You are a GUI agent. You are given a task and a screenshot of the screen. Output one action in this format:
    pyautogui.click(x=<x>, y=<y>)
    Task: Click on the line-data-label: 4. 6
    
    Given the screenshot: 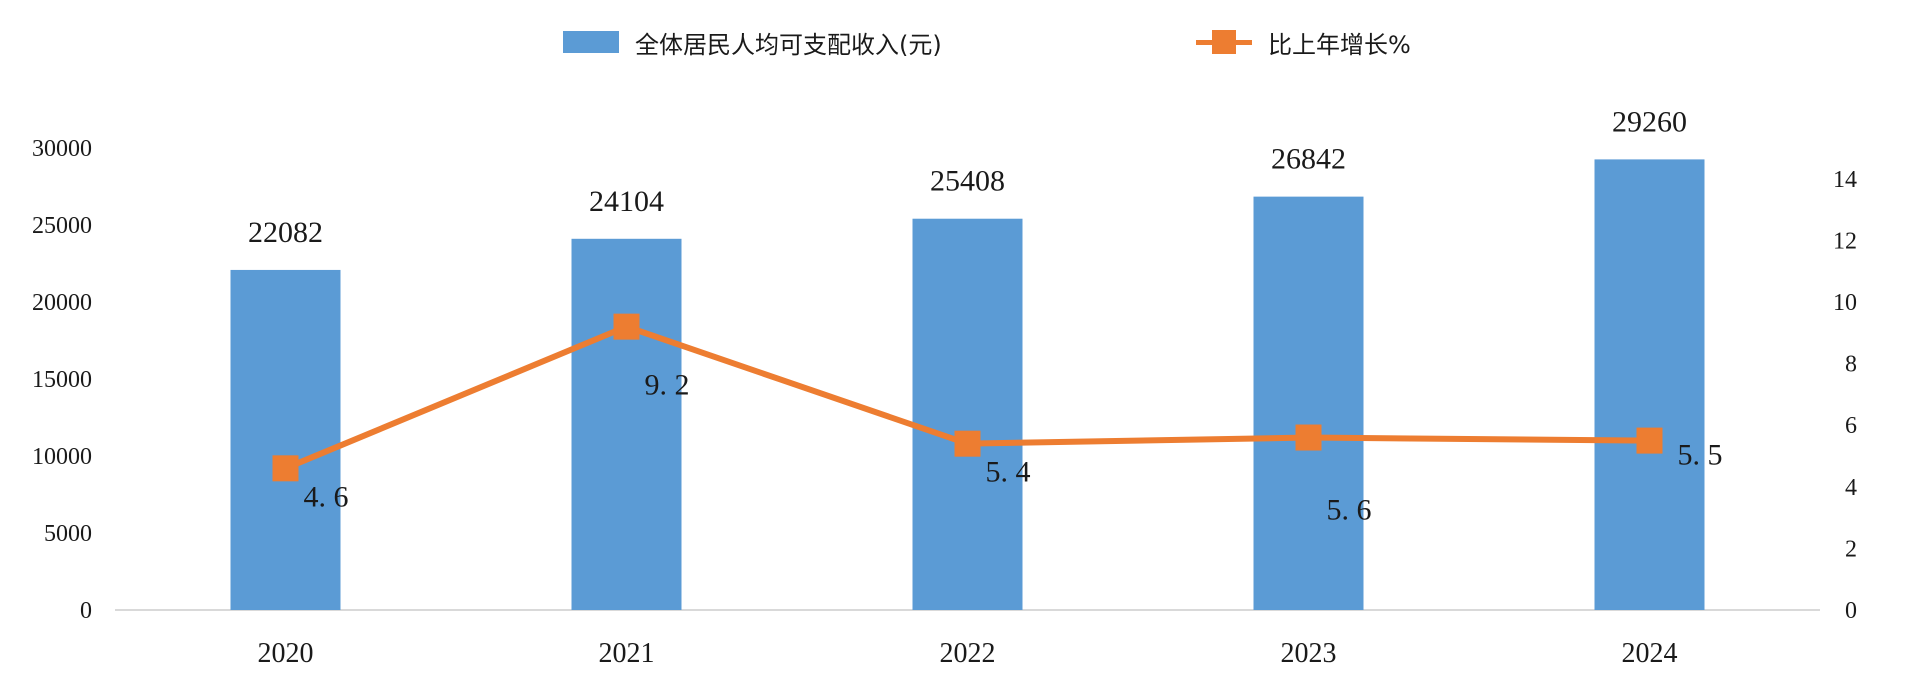 What is the action you would take?
    pyautogui.click(x=326, y=496)
    